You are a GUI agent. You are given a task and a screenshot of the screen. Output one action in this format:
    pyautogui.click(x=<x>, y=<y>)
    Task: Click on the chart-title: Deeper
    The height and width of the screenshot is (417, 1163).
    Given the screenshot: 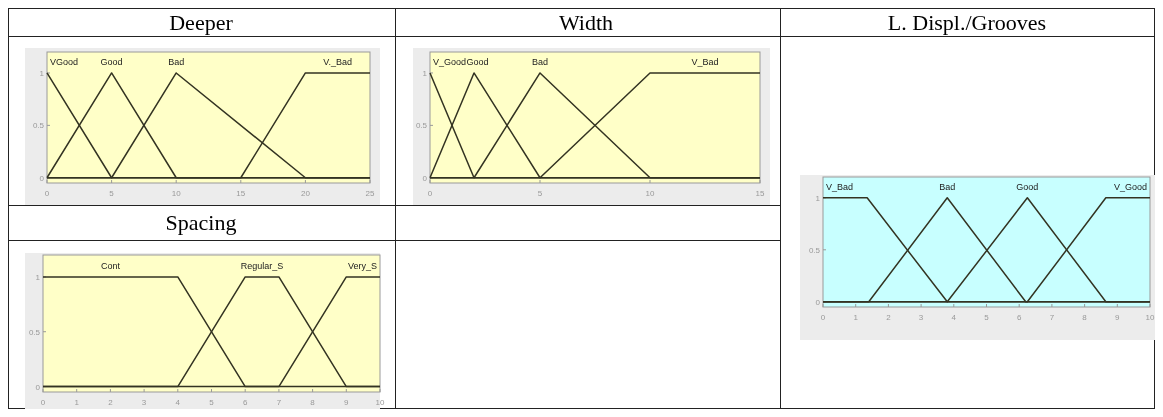 What is the action you would take?
    pyautogui.click(x=201, y=22)
    